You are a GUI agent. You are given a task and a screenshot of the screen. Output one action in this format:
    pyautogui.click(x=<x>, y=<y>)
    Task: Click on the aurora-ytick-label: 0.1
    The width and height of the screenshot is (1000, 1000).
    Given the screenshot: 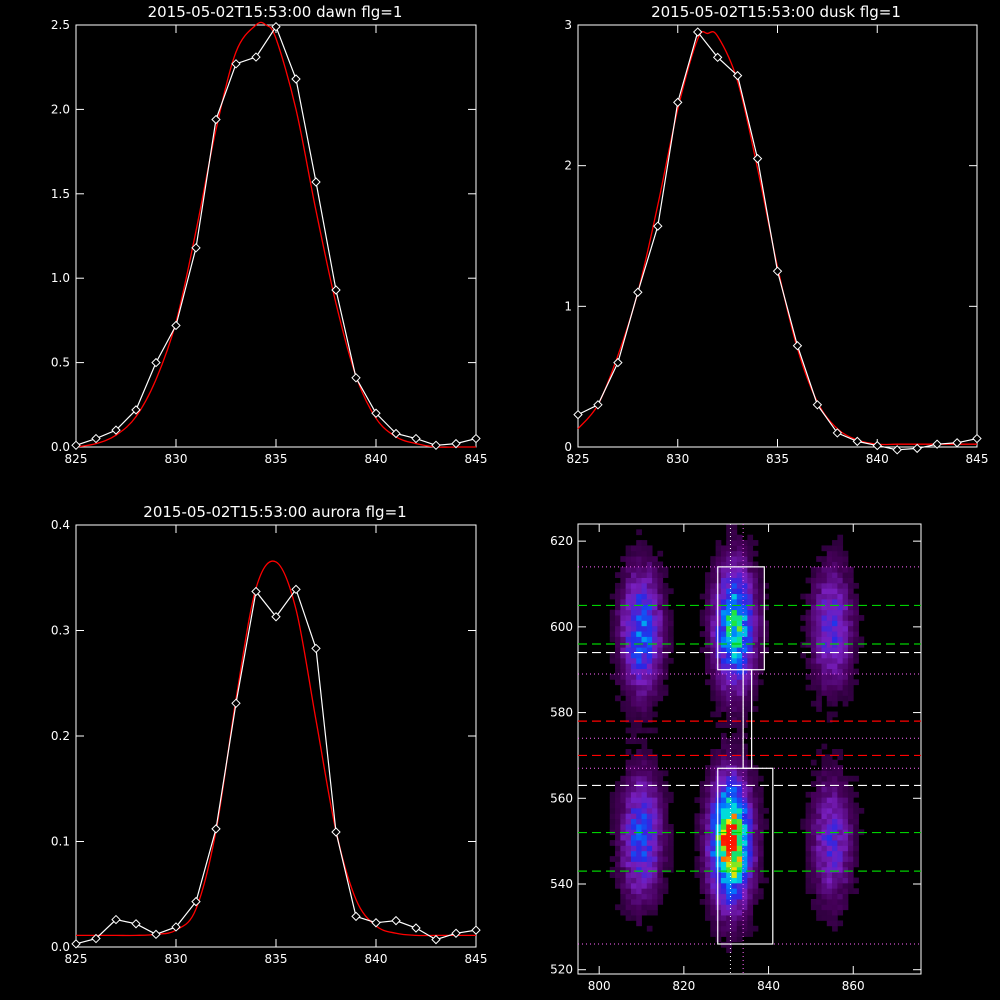 What is the action you would take?
    pyautogui.click(x=60, y=842)
    